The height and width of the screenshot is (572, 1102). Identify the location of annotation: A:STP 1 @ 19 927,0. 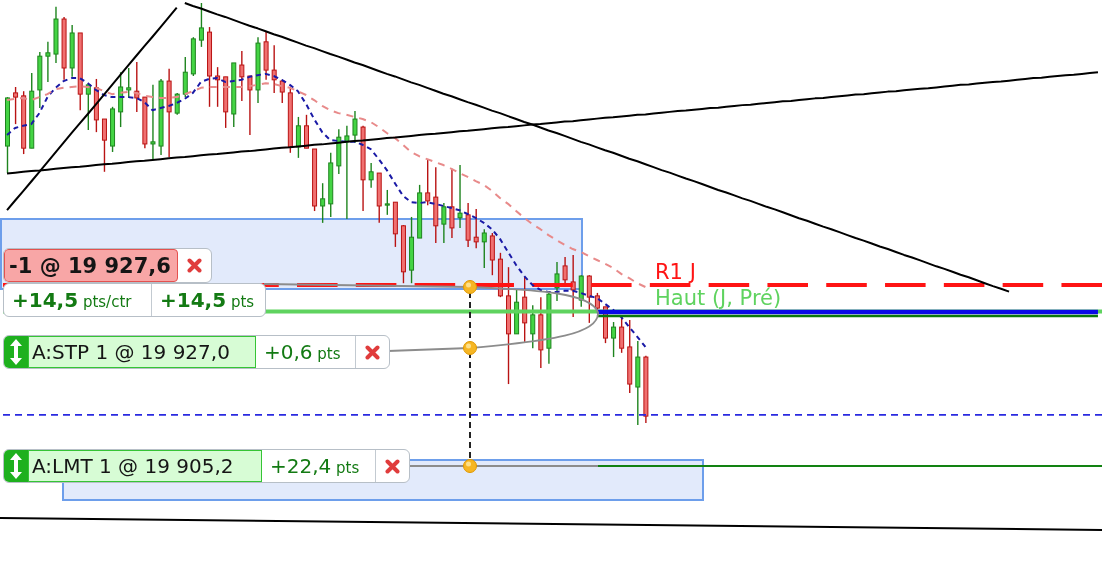
(131, 352).